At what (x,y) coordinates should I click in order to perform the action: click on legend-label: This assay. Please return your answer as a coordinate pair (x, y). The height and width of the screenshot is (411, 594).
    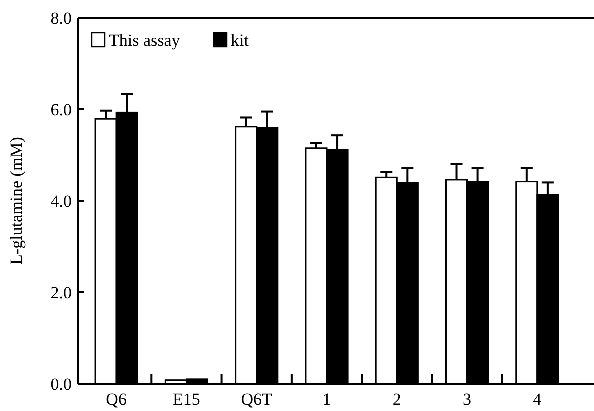
    Looking at the image, I should click on (145, 40).